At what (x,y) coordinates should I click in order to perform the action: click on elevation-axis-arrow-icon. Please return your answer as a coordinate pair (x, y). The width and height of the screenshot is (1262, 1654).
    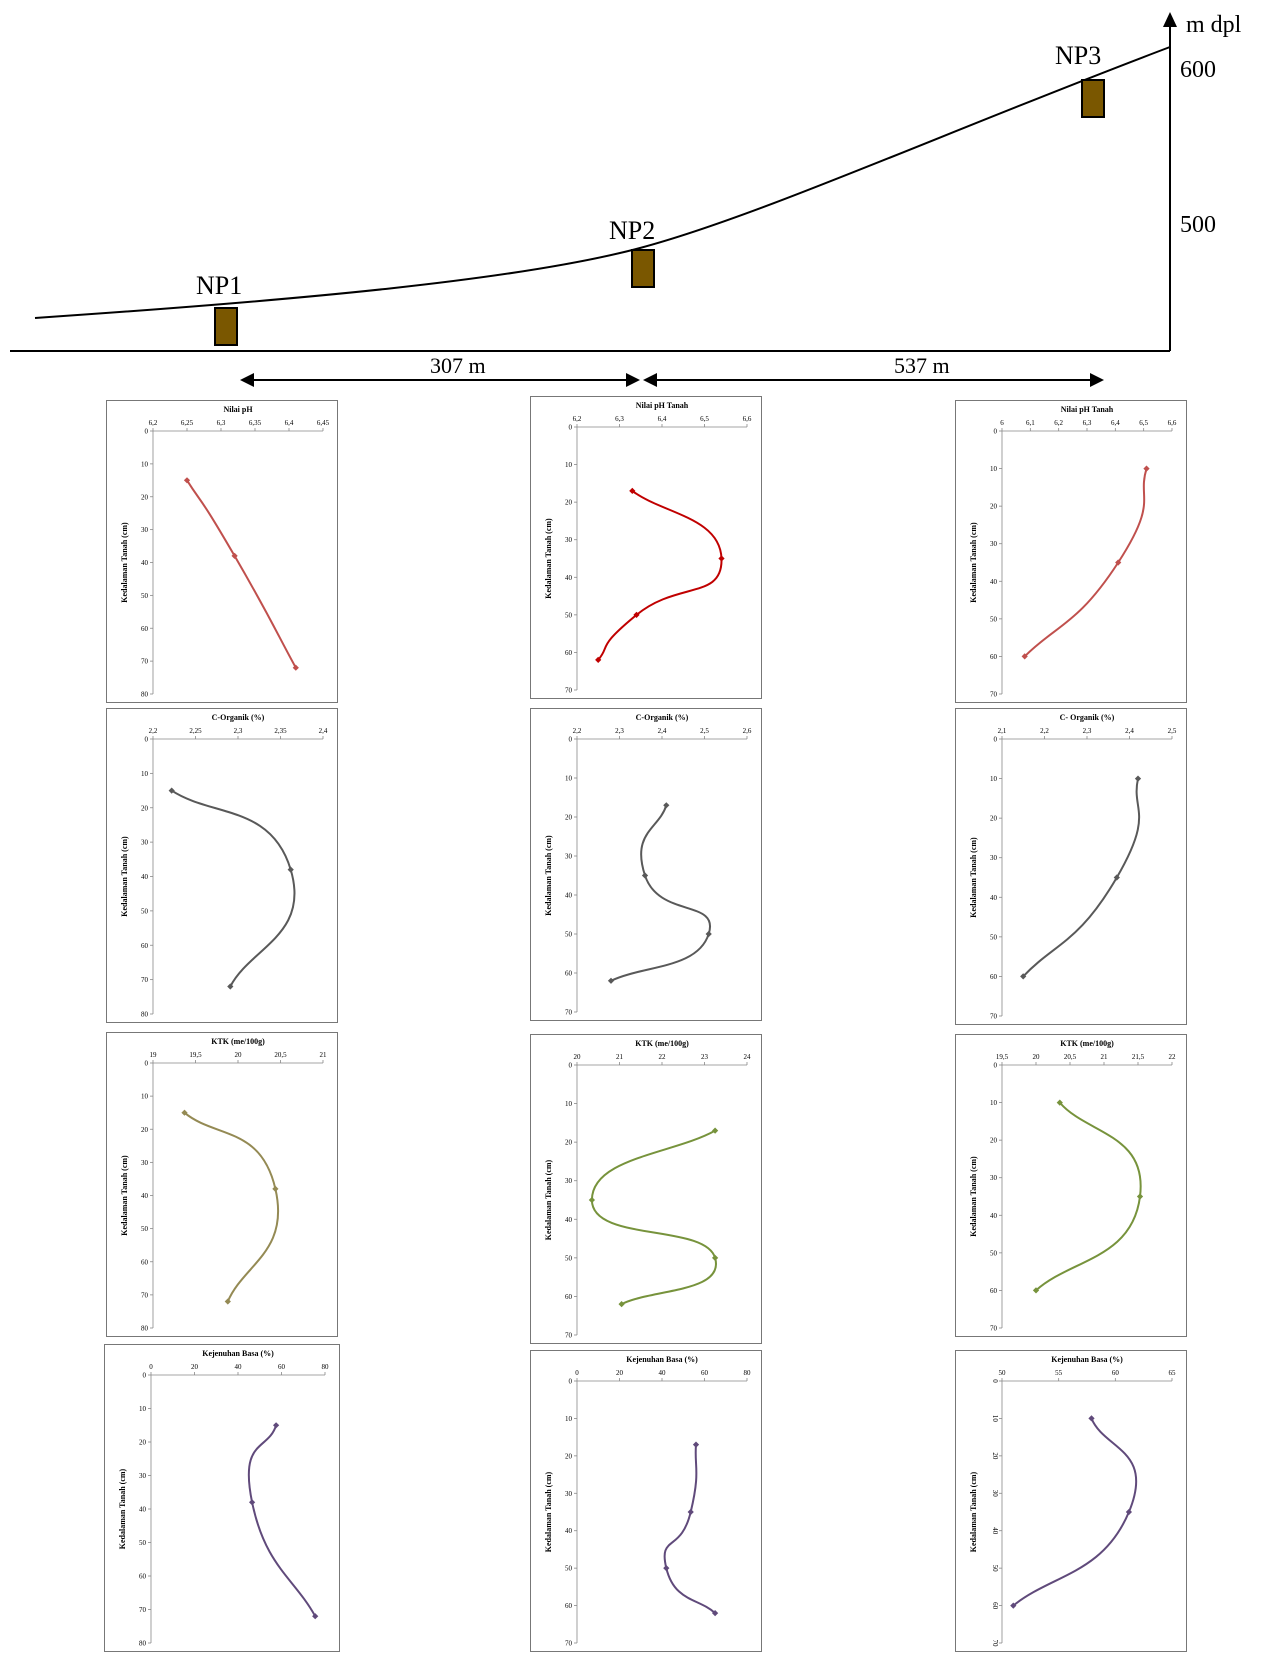
    Looking at the image, I should click on (1170, 19).